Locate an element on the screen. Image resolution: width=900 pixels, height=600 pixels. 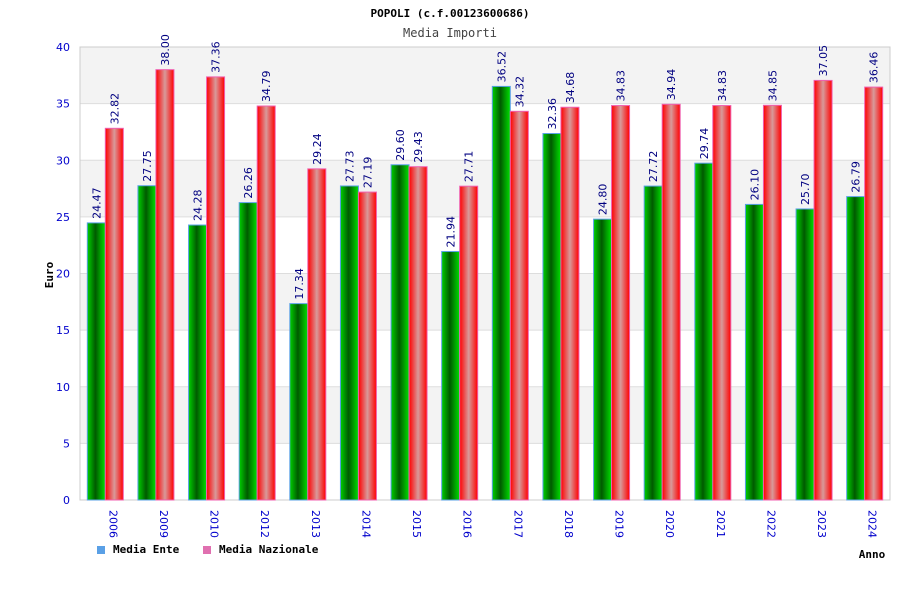
x-tick-label: 2014 is located at coordinates (365, 524).